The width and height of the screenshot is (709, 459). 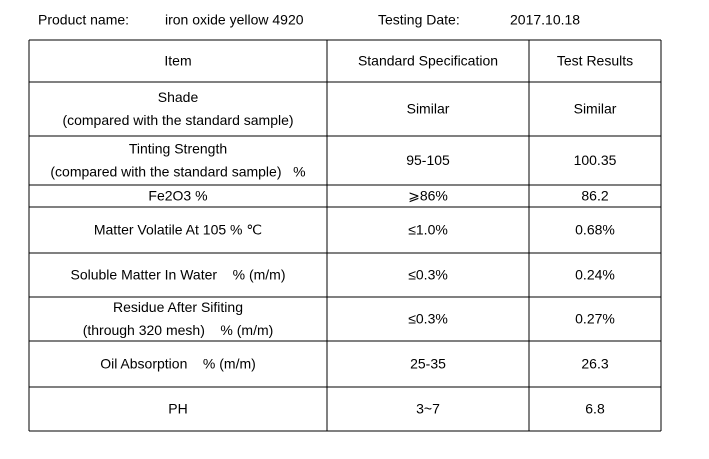 I want to click on cell-text: 3~7, so click(x=428, y=409).